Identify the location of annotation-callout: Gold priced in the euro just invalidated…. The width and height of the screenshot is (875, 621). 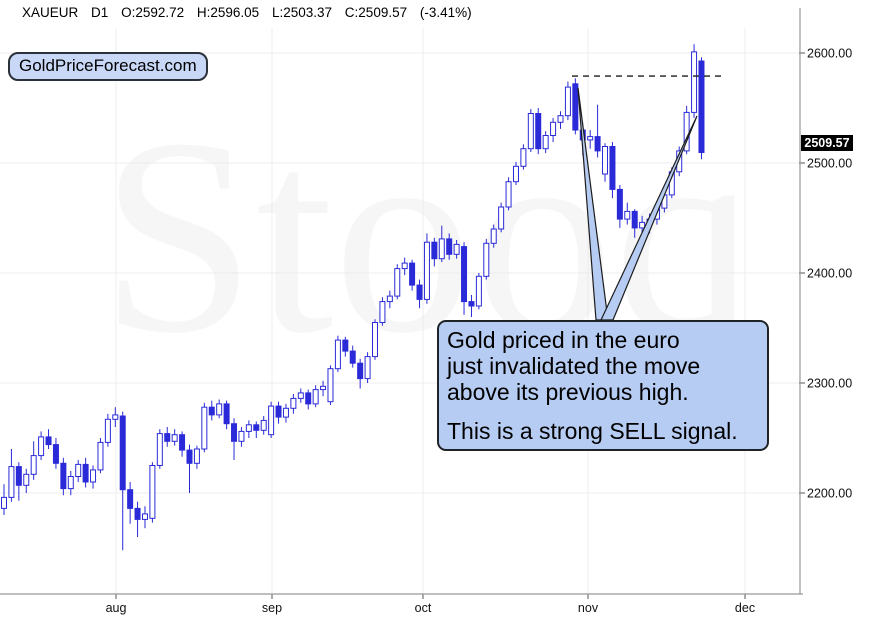
(603, 385).